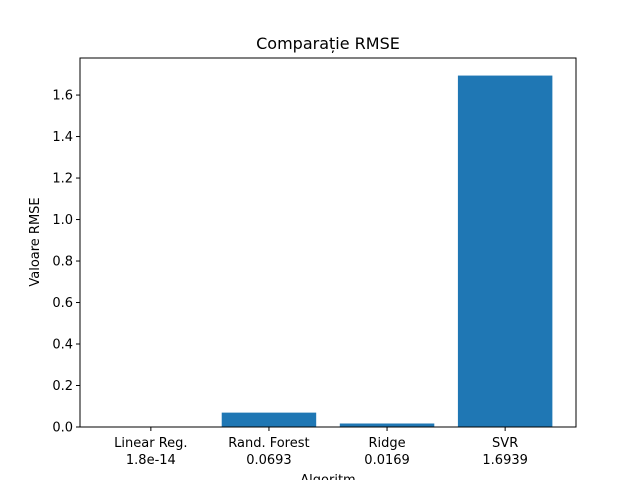 The image size is (640, 480). What do you see at coordinates (62, 179) in the screenshot?
I see `y-tick-label: 1.2` at bounding box center [62, 179].